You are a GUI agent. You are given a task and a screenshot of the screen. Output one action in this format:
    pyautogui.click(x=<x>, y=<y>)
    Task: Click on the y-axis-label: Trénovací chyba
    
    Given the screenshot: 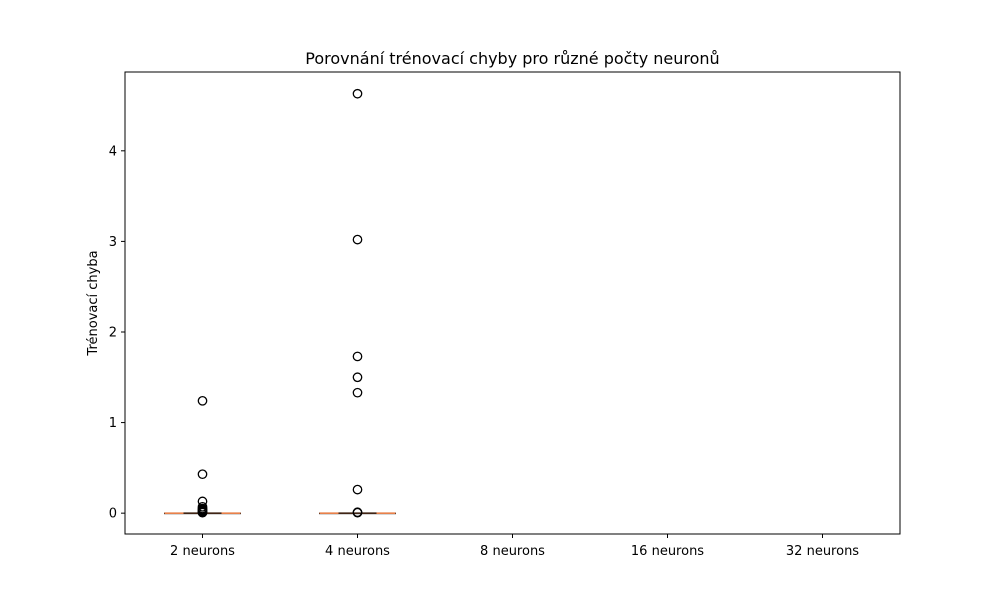 What is the action you would take?
    pyautogui.click(x=93, y=303)
    